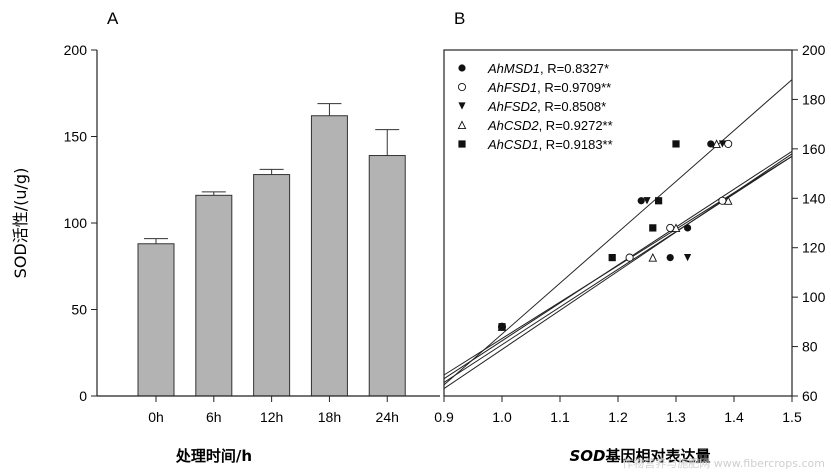 The width and height of the screenshot is (831, 473). I want to click on panel-a-y-axis-label: SOD活性/(u/g), so click(20, 223).